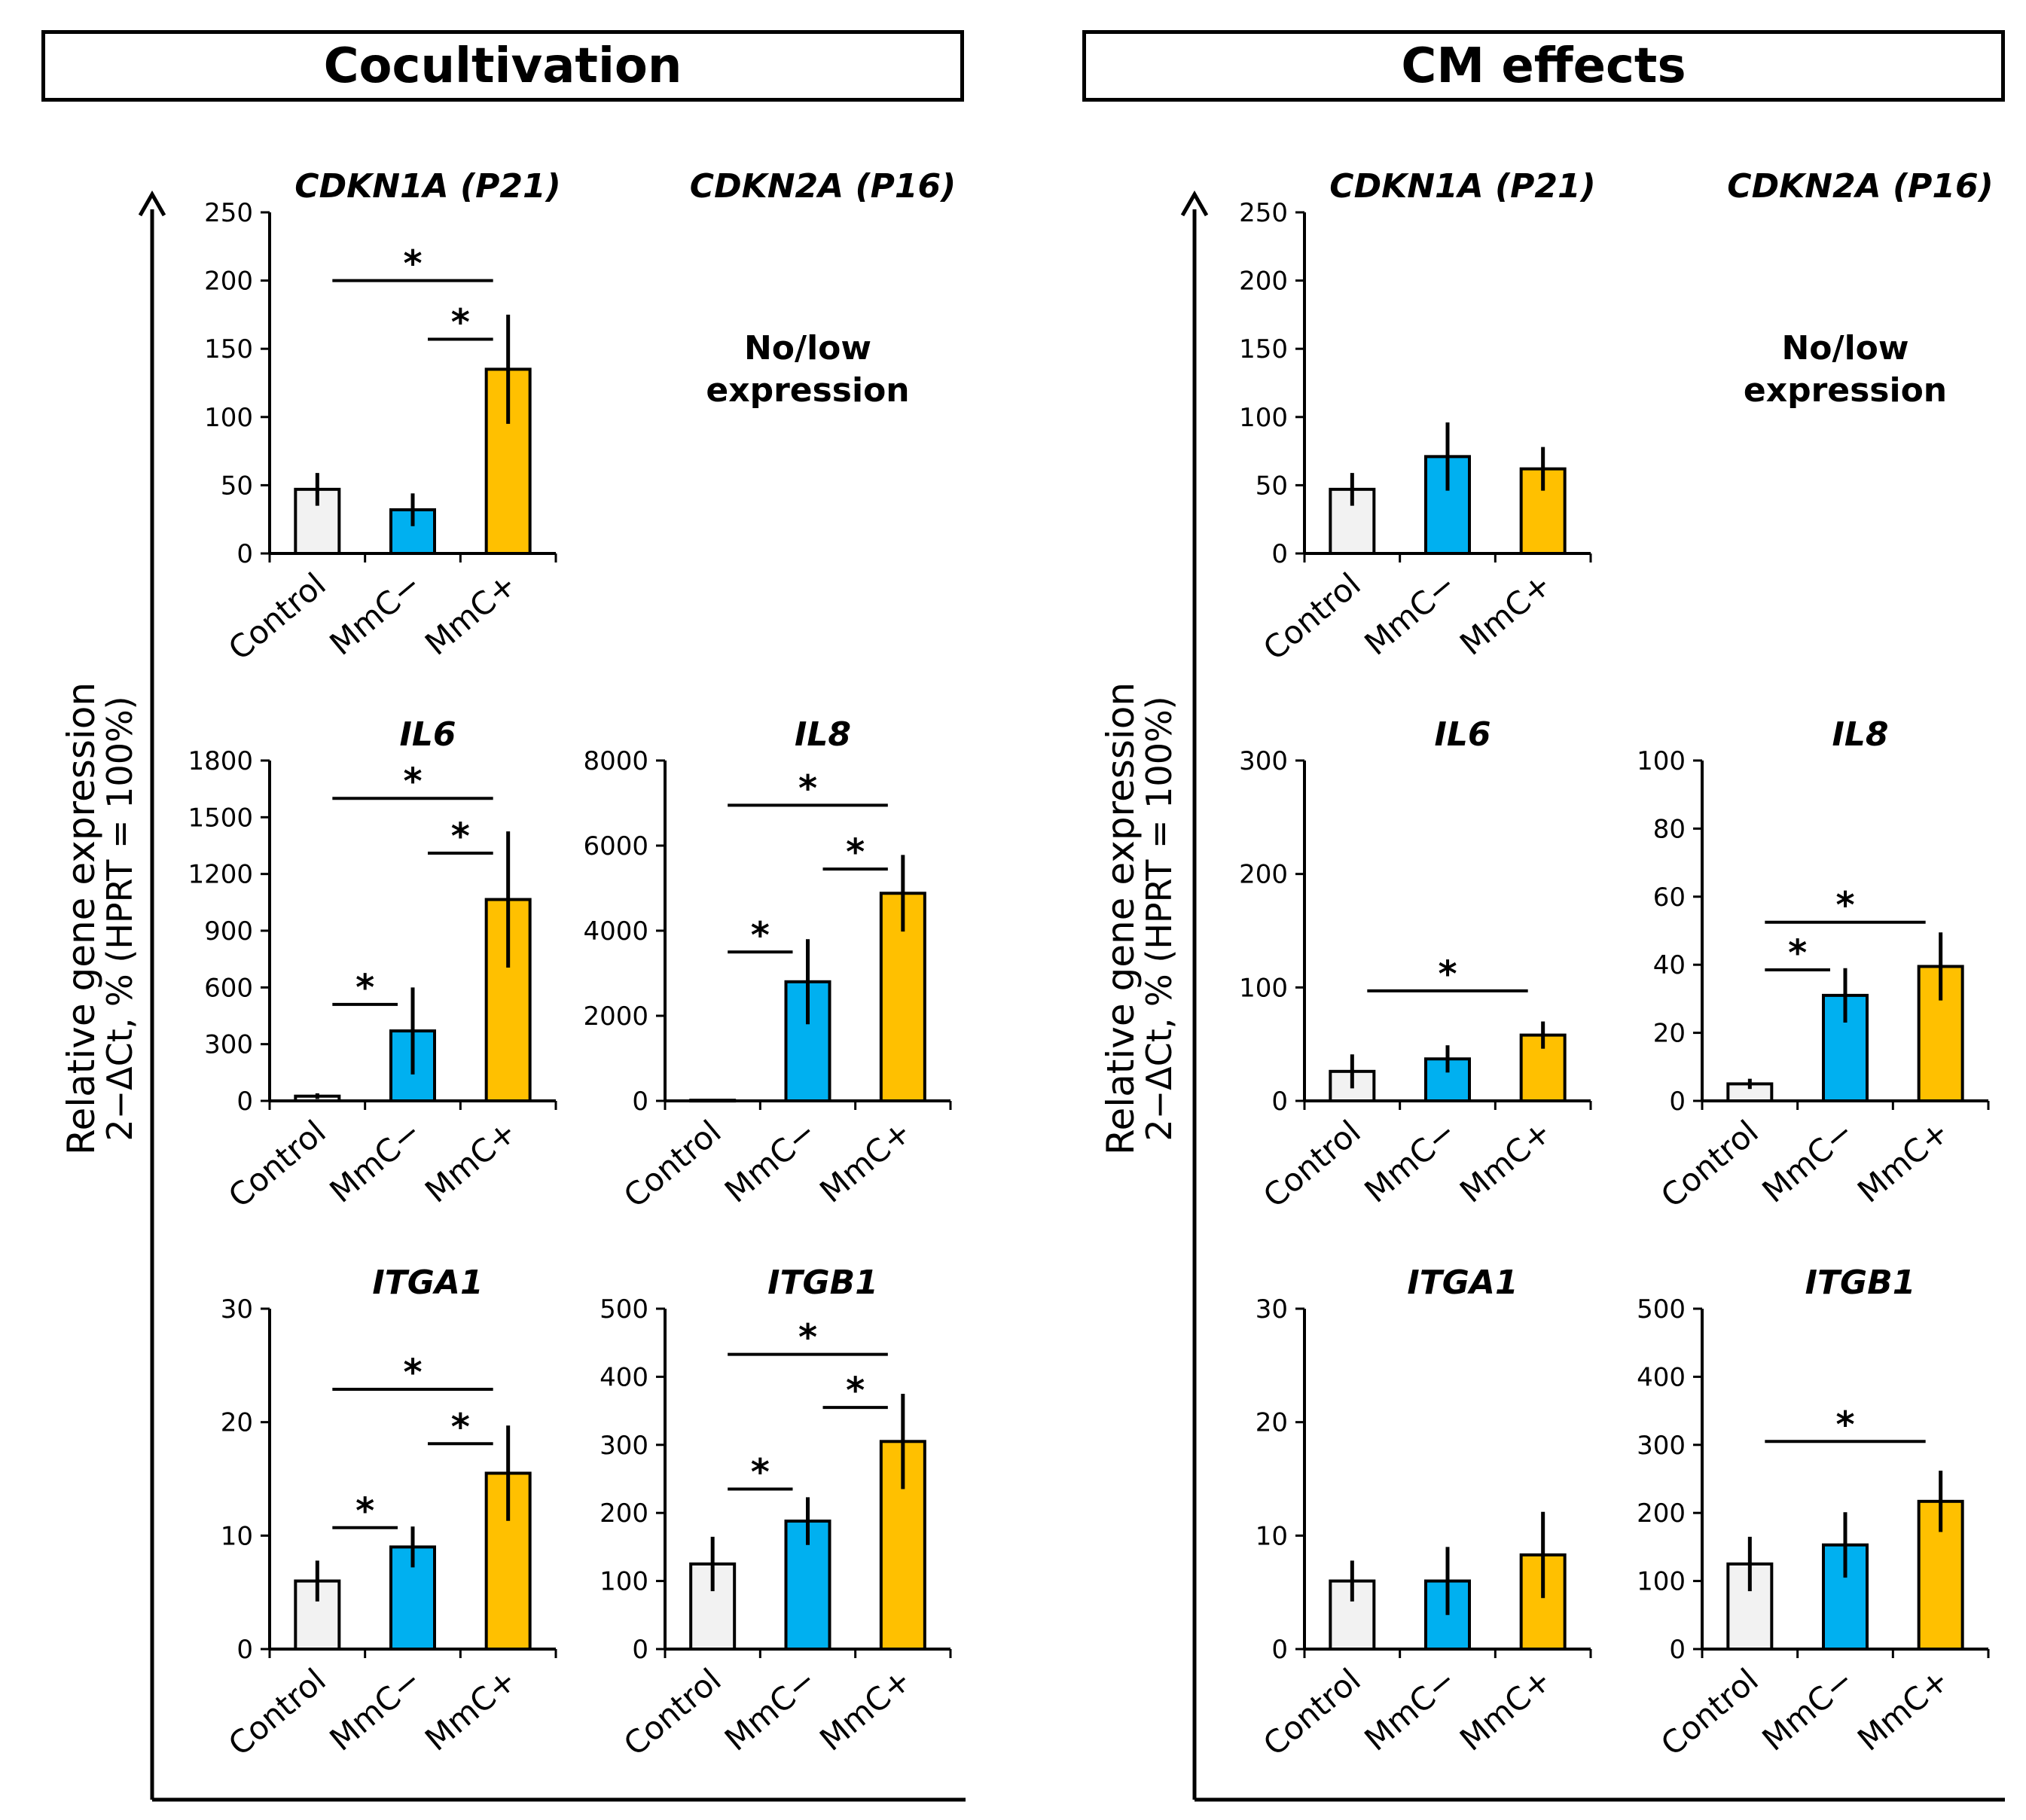 Image resolution: width=2026 pixels, height=1820 pixels. I want to click on y-tick-label: 20, so click(237, 1423).